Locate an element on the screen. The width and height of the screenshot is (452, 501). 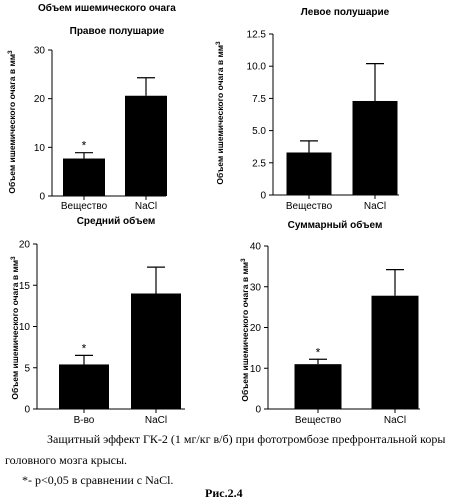
figure-label: Рис.2.4 is located at coordinates (224, 493).